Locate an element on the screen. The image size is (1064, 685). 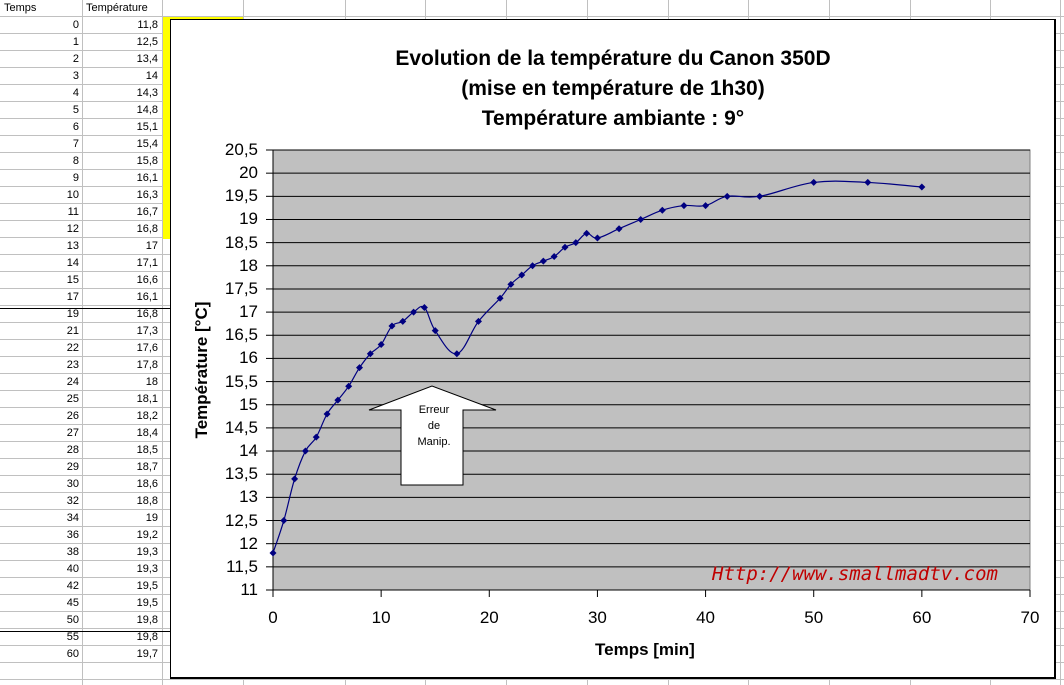
cell-temps: 3 is located at coordinates (75, 76).